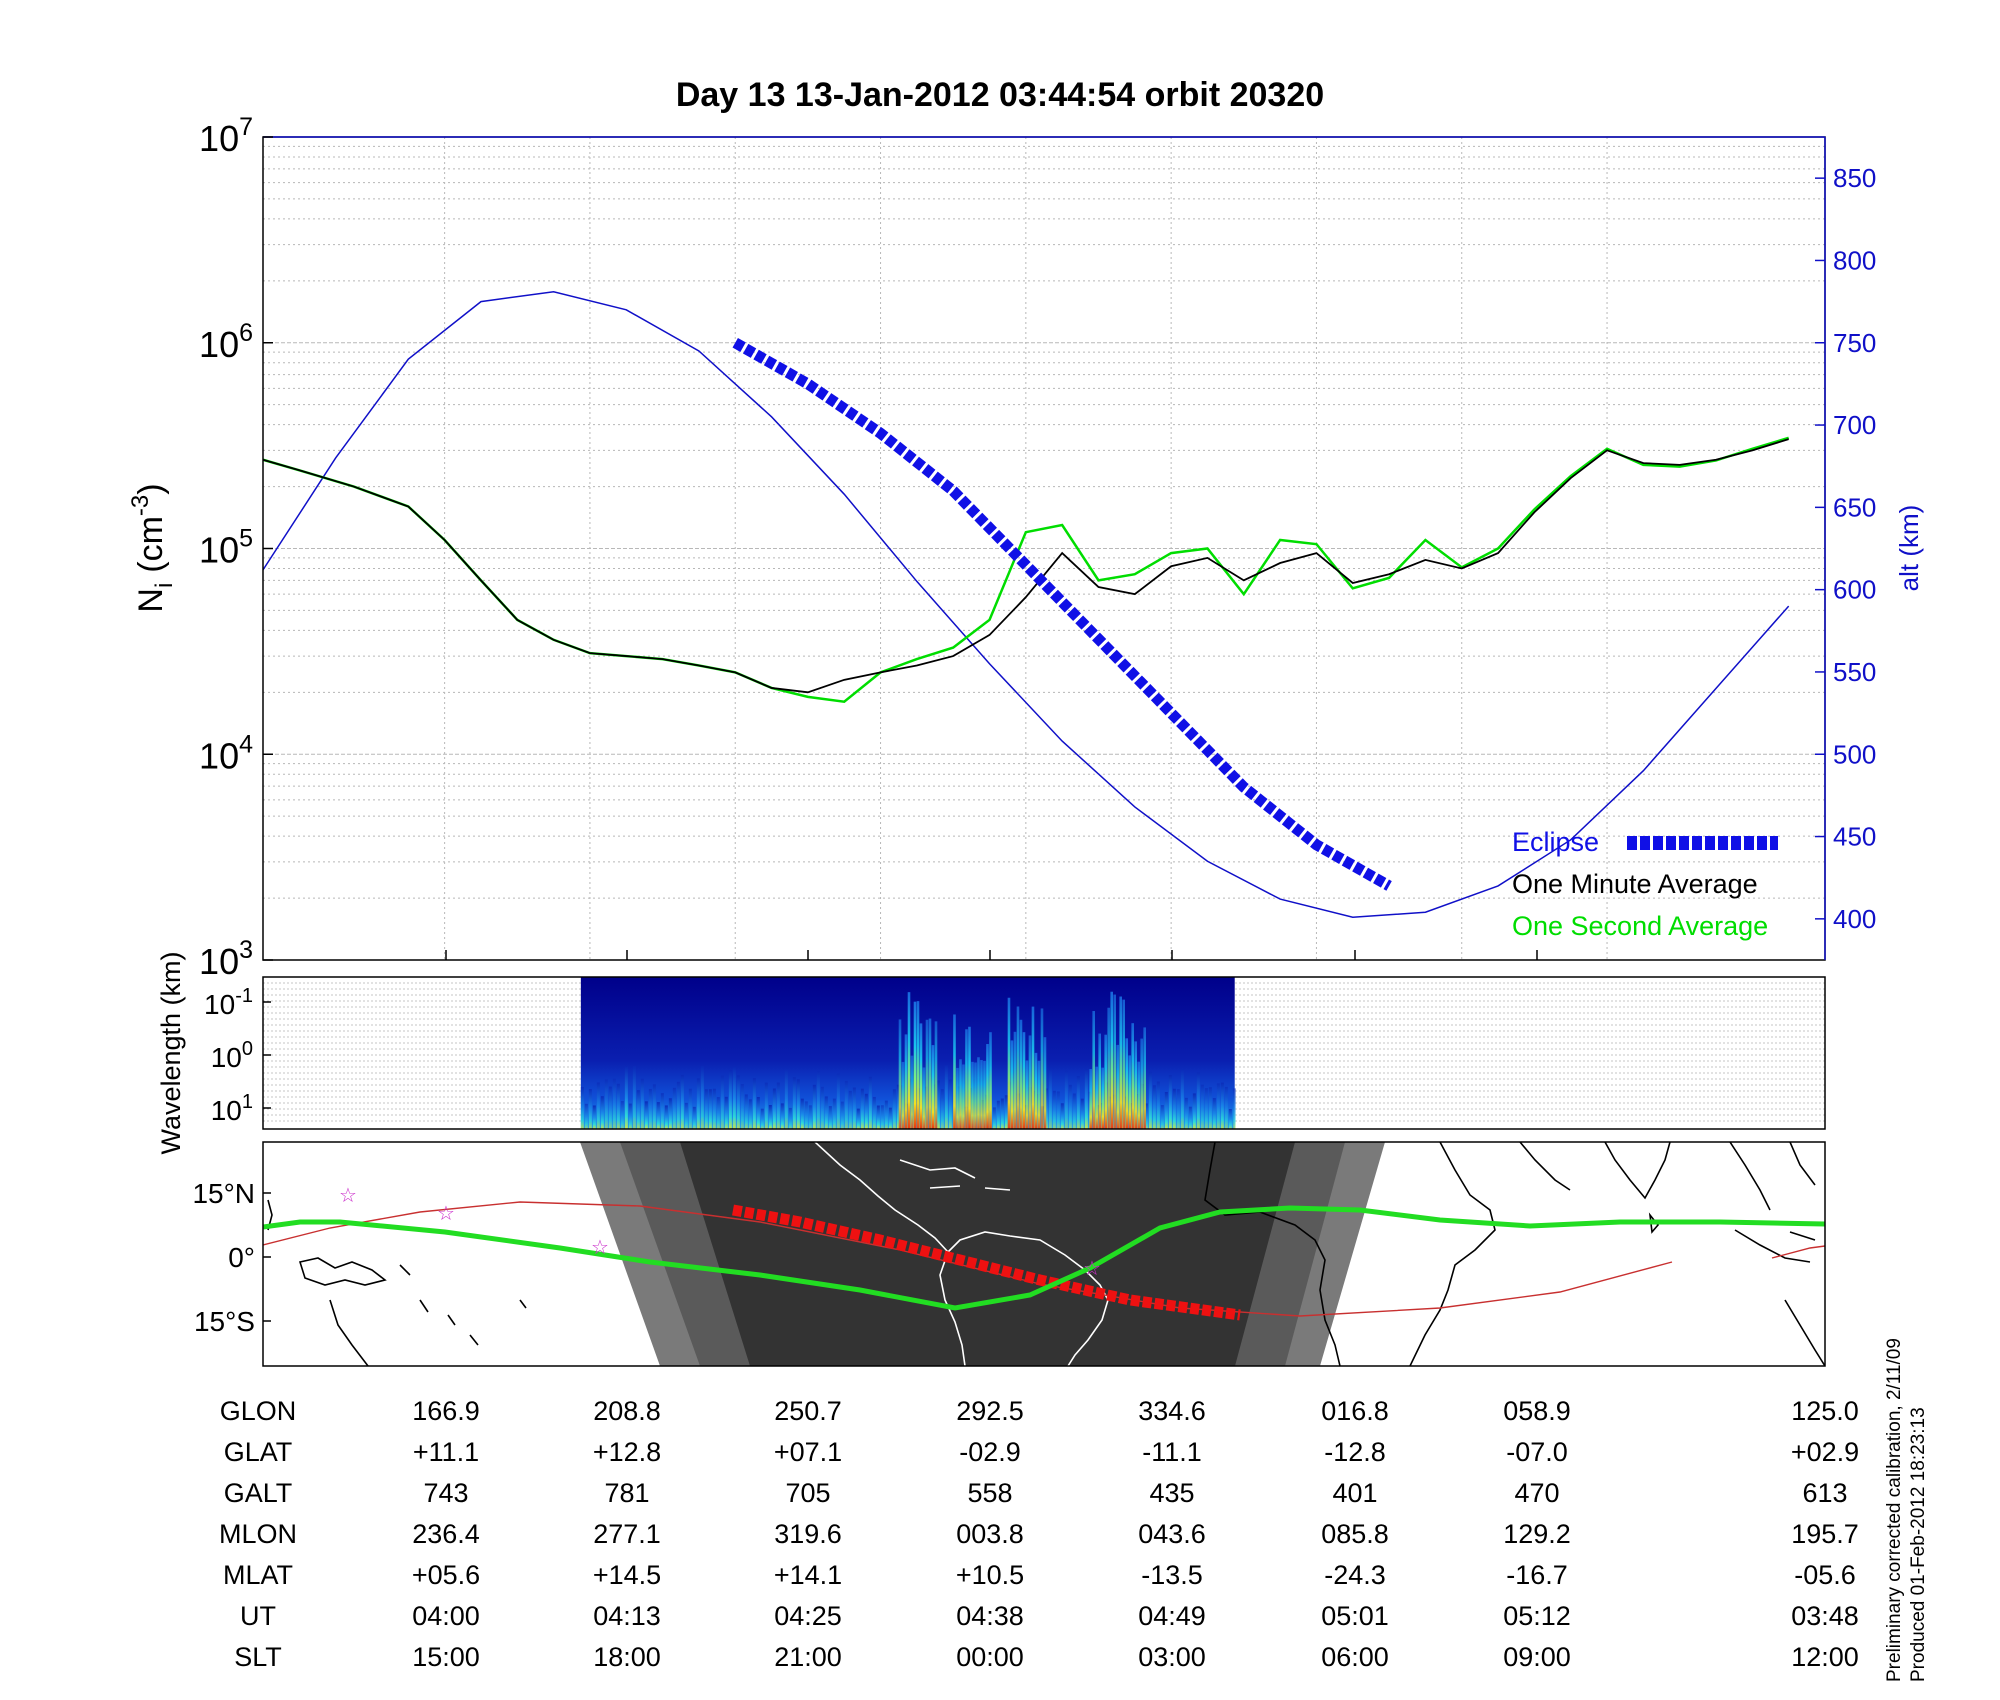 Image resolution: width=2000 pixels, height=1700 pixels. I want to click on spectrogram-y-tick-label: 10⁻¹, so click(228, 1002).